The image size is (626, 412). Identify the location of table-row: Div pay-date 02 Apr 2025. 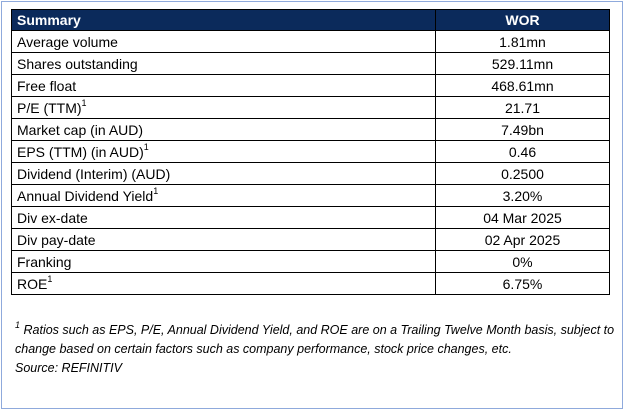
(310, 239).